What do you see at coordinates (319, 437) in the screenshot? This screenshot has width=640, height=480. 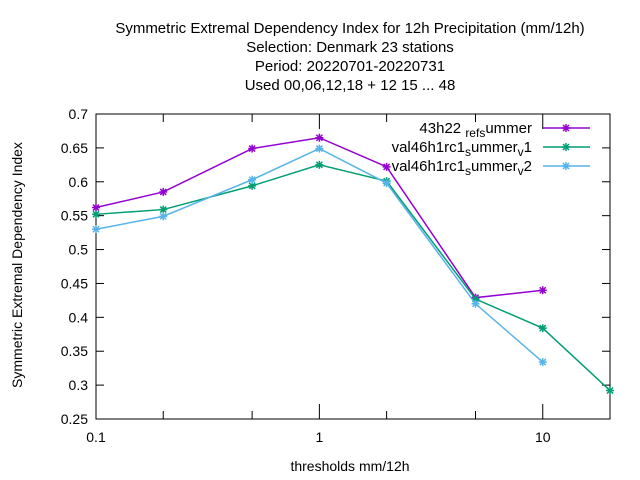 I see `x-tick-label: 1` at bounding box center [319, 437].